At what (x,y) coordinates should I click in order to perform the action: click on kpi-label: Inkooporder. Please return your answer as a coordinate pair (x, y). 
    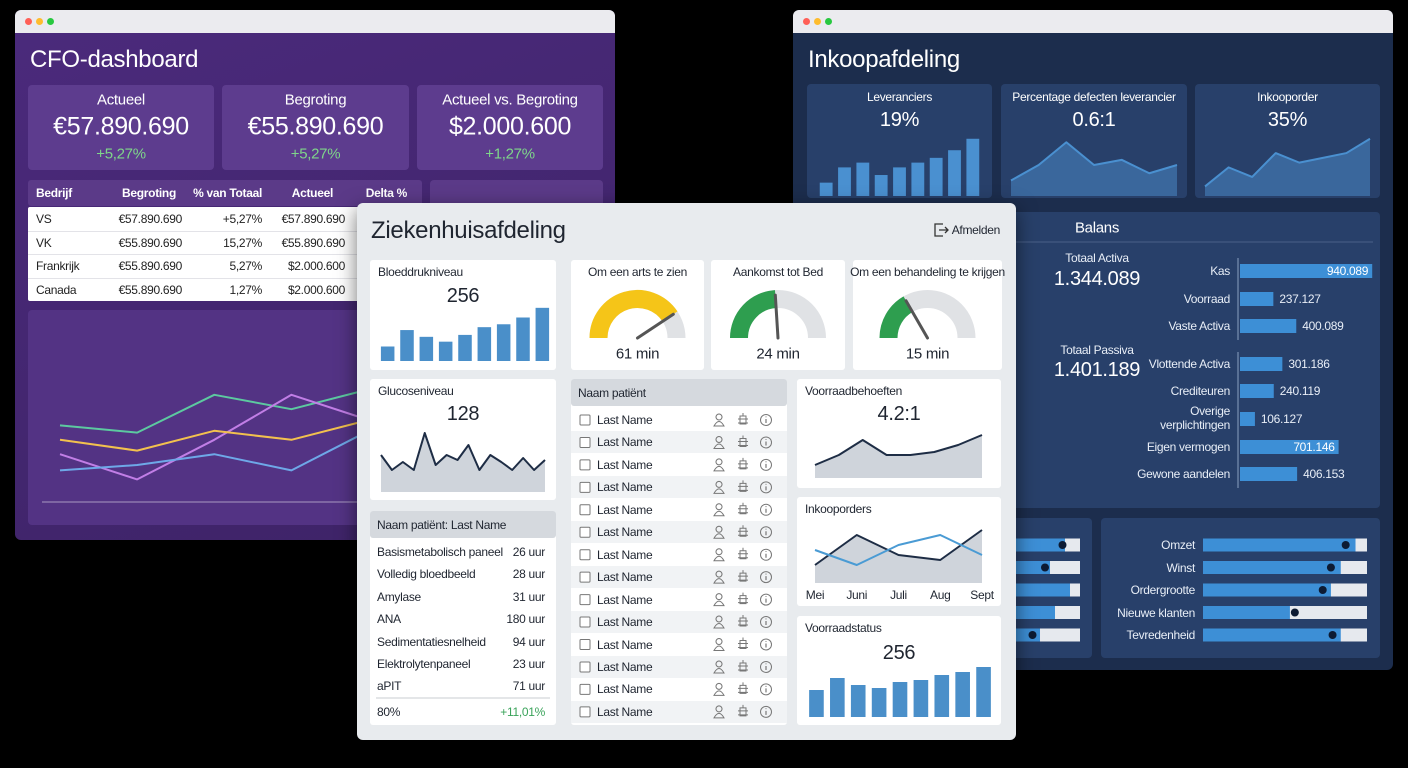
    Looking at the image, I should click on (1287, 97).